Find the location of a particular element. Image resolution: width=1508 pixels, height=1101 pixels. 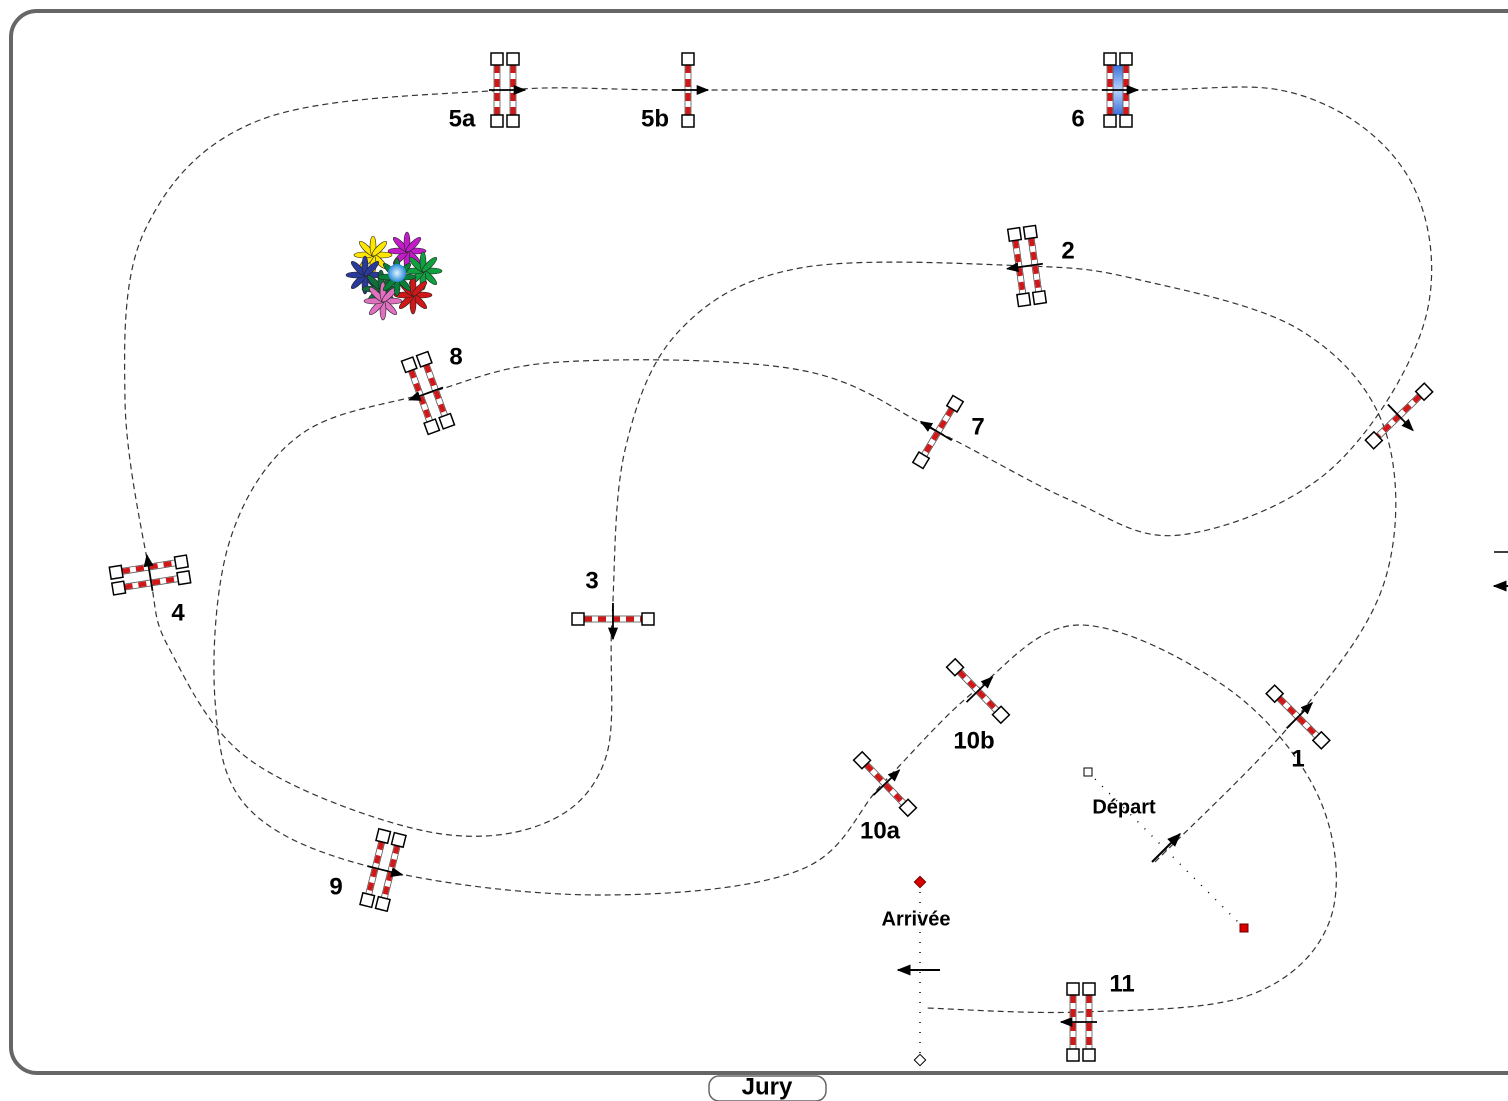

obstacle-label: 11 is located at coordinates (1121, 983).